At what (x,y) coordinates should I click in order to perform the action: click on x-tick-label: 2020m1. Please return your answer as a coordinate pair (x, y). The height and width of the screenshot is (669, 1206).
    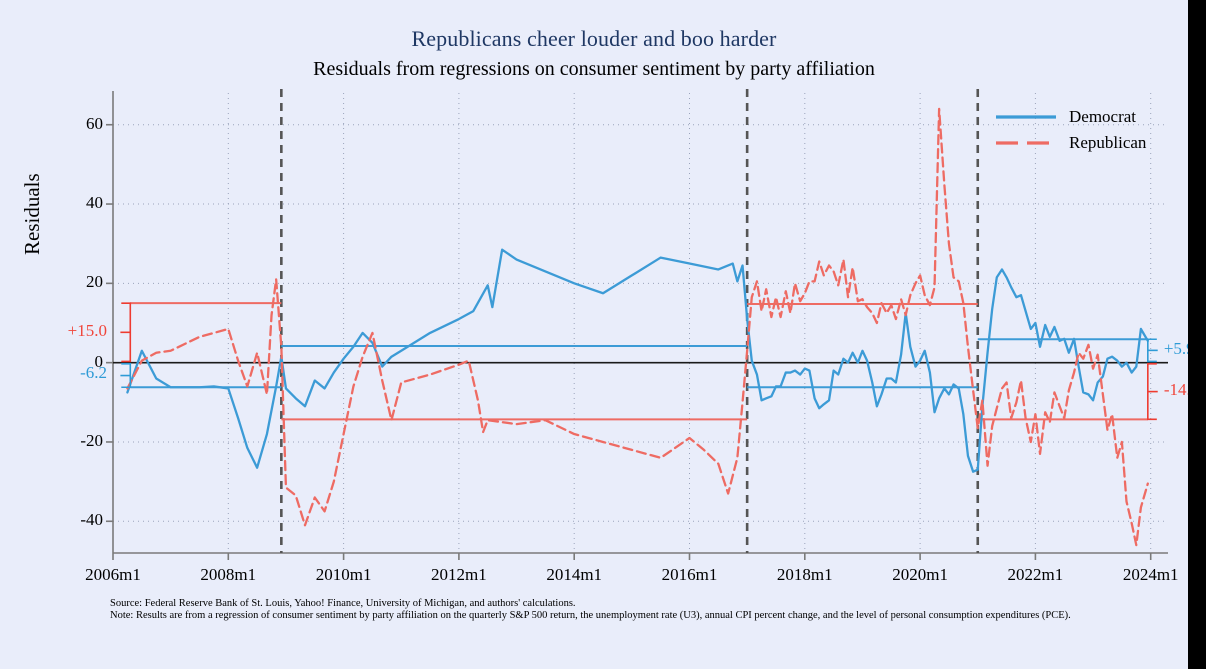
    Looking at the image, I should click on (920, 574).